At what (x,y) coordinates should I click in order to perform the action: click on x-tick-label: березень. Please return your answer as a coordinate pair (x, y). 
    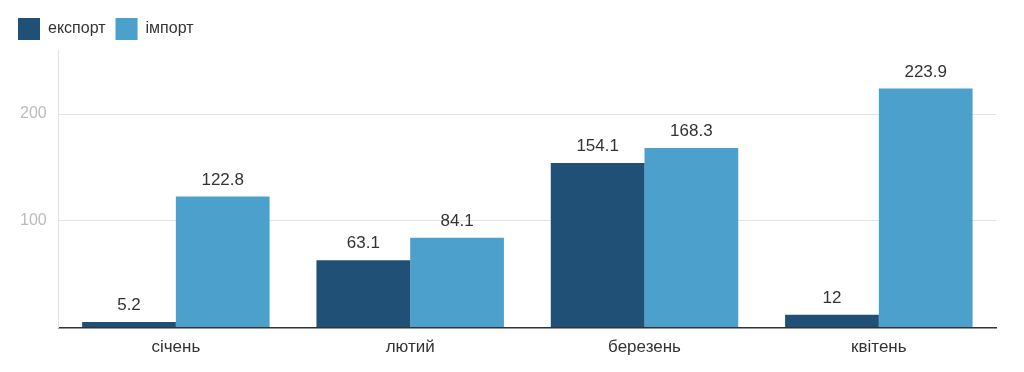
    Looking at the image, I should click on (645, 347).